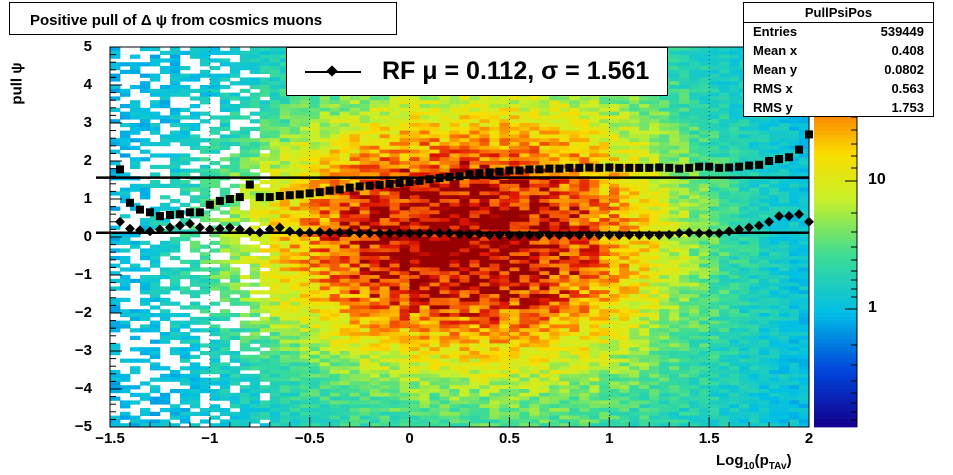 This screenshot has width=953, height=475. What do you see at coordinates (773, 107) in the screenshot?
I see `stat-label: RMS y` at bounding box center [773, 107].